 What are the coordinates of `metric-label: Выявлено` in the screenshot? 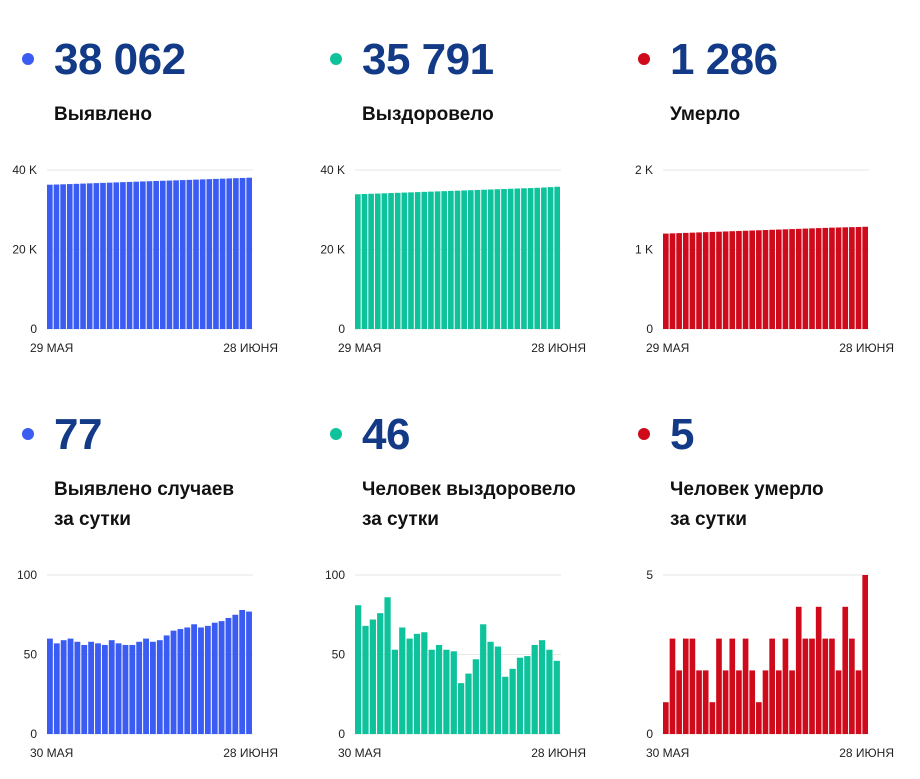 It's located at (103, 115).